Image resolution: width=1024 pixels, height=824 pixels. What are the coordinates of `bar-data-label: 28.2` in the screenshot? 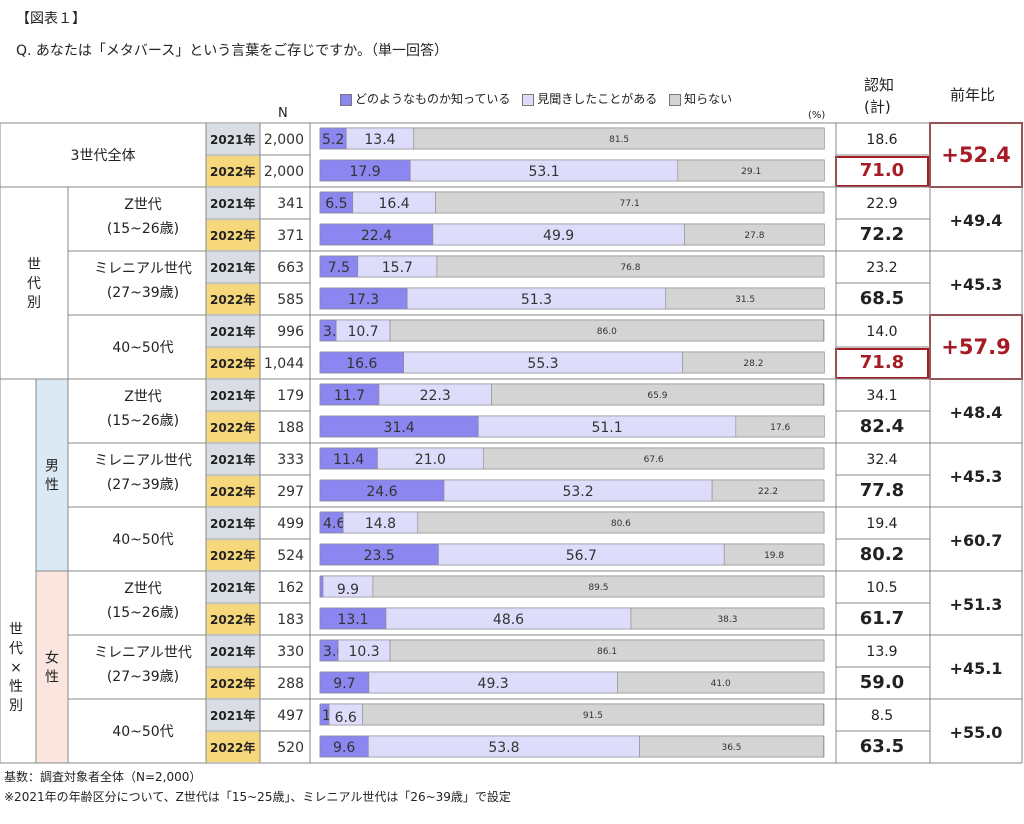 It's located at (753, 364).